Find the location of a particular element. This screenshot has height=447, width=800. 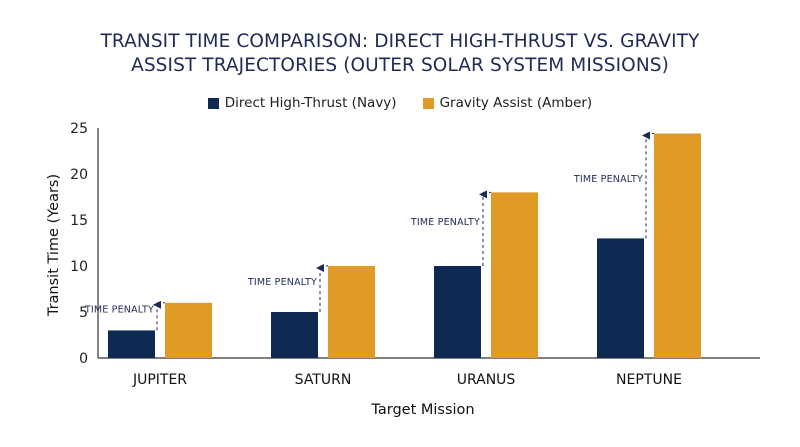

time-penalty-label-neptune: TIME PENALTY is located at coordinates (608, 179).